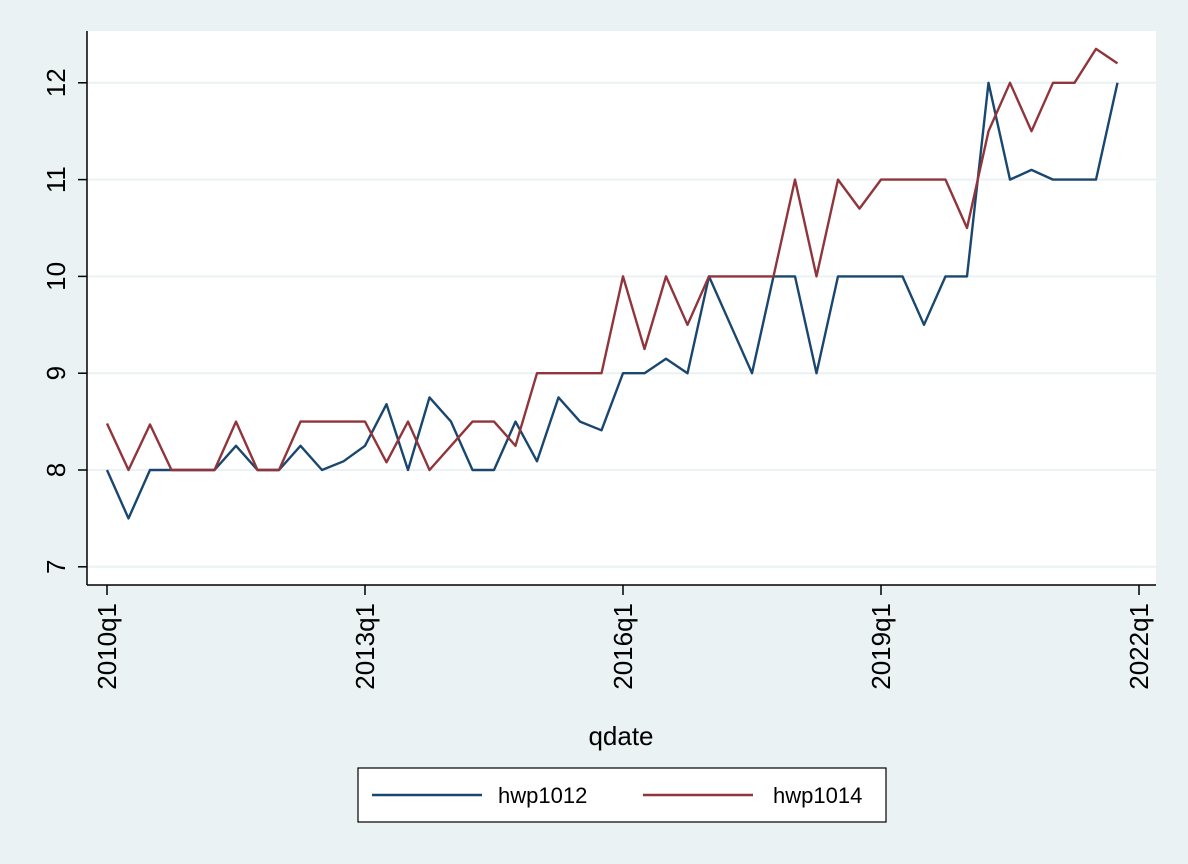 This screenshot has width=1188, height=864. I want to click on x-tick-label: 2010q1, so click(107, 646).